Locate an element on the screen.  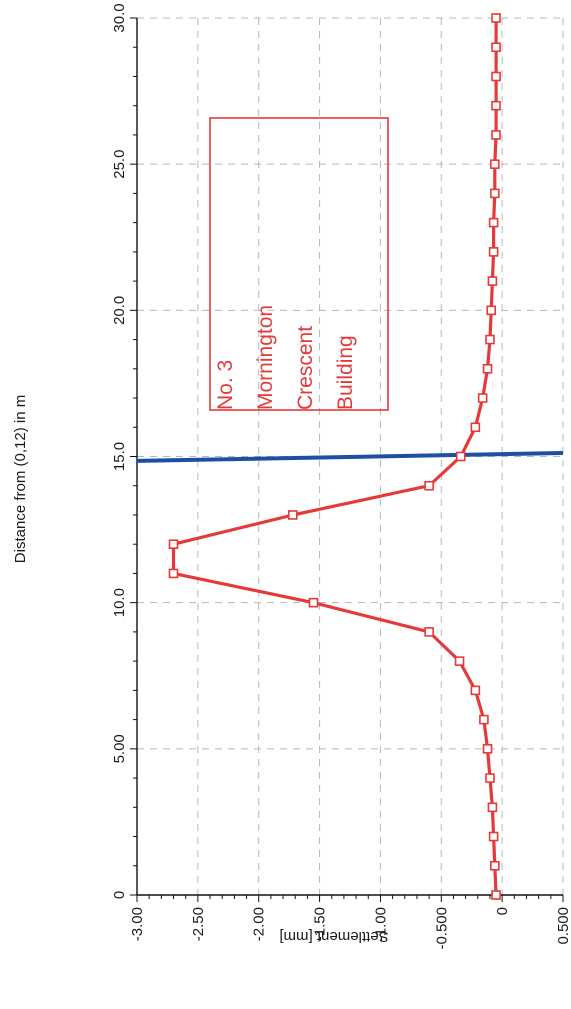
reference-line is located at coordinates (350, 456).